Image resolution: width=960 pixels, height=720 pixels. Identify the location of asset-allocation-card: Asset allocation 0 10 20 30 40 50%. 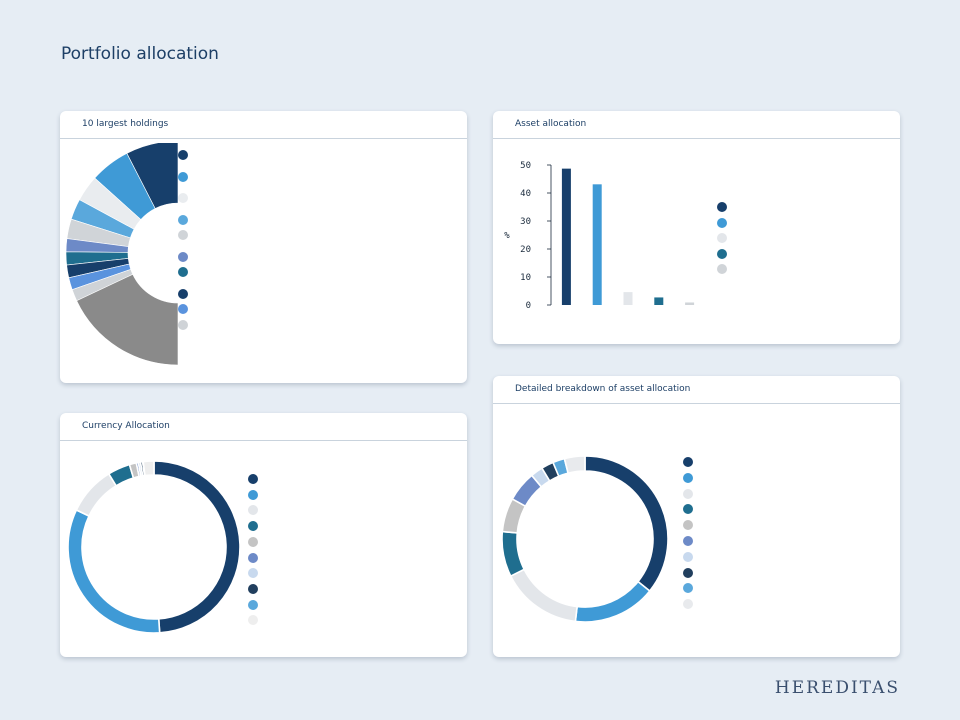
(696, 227).